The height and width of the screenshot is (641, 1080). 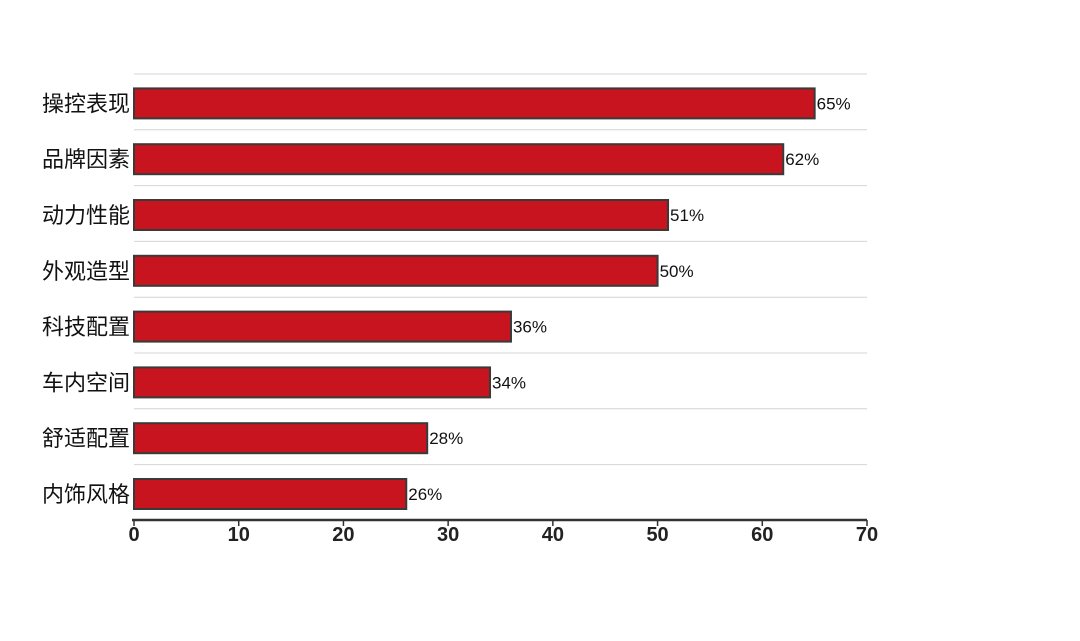 What do you see at coordinates (446, 438) in the screenshot?
I see `data-label: 28%` at bounding box center [446, 438].